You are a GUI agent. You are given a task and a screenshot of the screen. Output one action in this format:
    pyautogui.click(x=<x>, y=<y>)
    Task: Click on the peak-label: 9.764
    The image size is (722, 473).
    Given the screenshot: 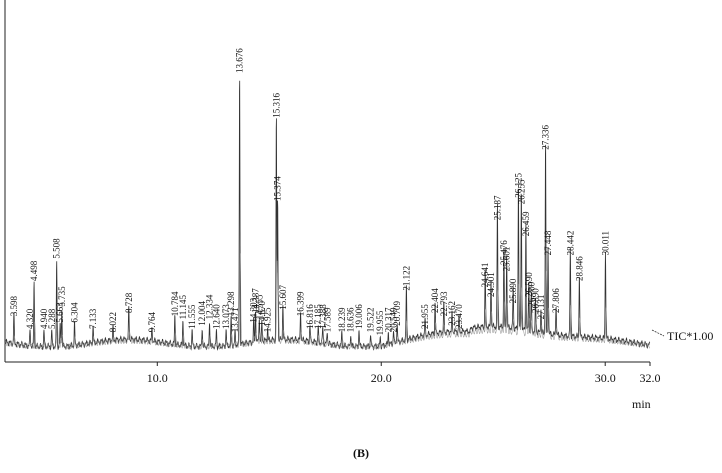 What is the action you would take?
    pyautogui.click(x=152, y=321)
    